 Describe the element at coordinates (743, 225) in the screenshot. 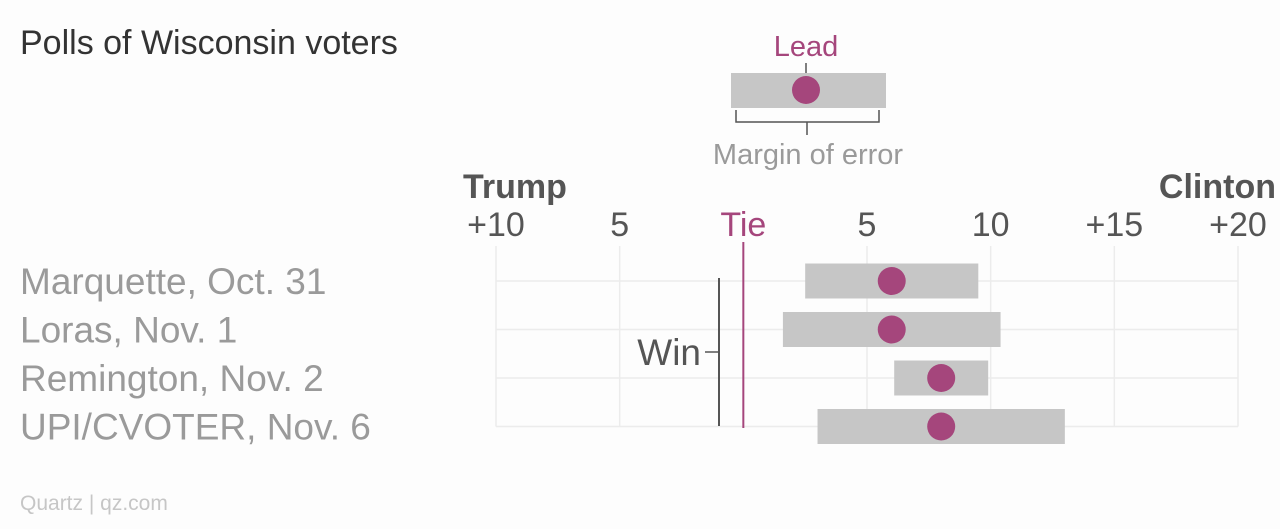

I see `x-tick-label: Tie` at that location.